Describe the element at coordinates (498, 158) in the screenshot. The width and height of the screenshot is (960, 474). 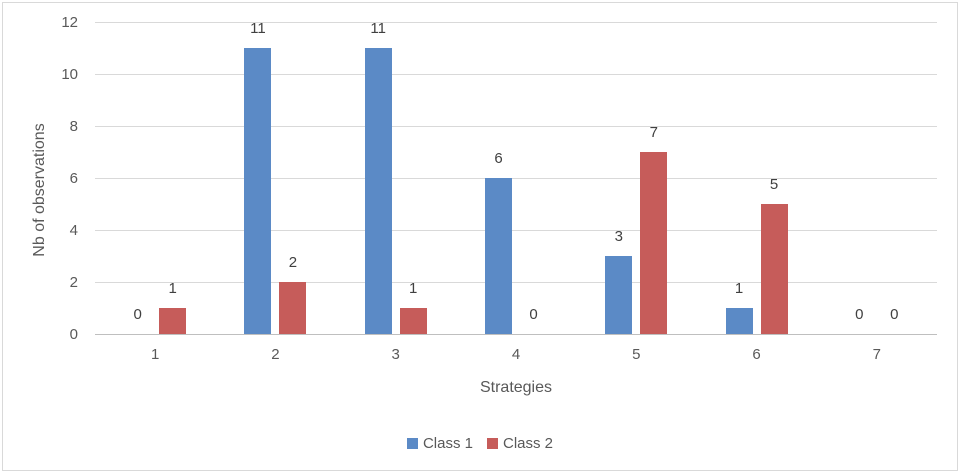
I see `data-label-class-1-strategy-4: 6` at that location.